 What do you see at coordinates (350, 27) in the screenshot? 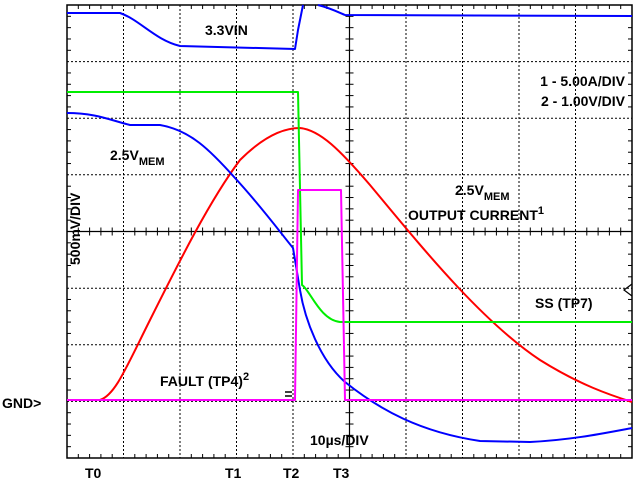
I see `vin-trace` at bounding box center [350, 27].